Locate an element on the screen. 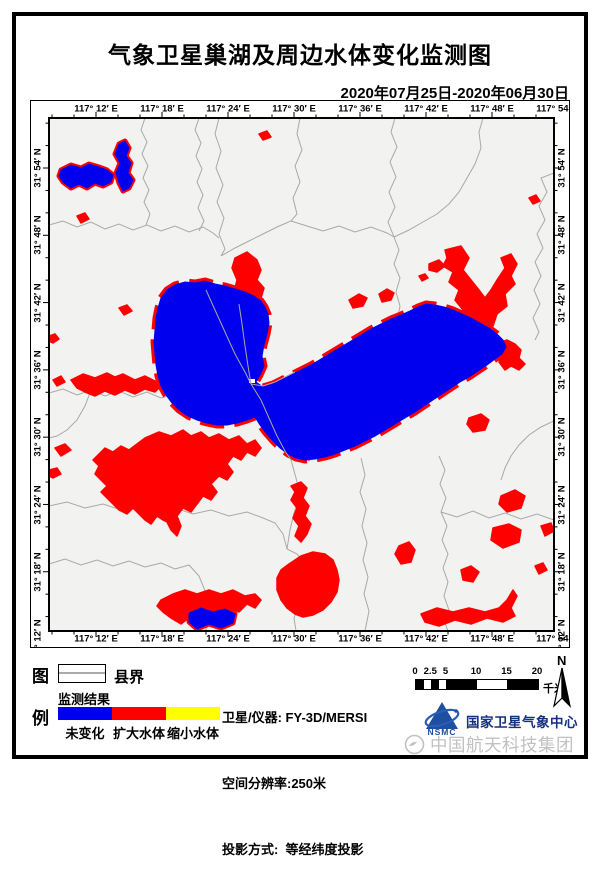 This screenshot has height=883, width=600. lat-label-left: 31° 30′ N is located at coordinates (38, 437).